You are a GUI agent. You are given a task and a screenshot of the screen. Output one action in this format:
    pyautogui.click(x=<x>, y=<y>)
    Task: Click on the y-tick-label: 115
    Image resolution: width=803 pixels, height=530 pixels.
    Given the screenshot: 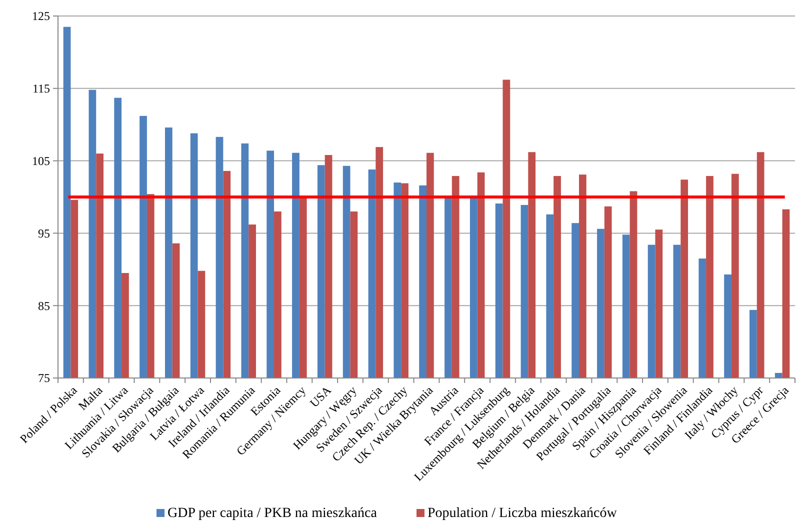 What is the action you would take?
    pyautogui.click(x=41, y=89)
    